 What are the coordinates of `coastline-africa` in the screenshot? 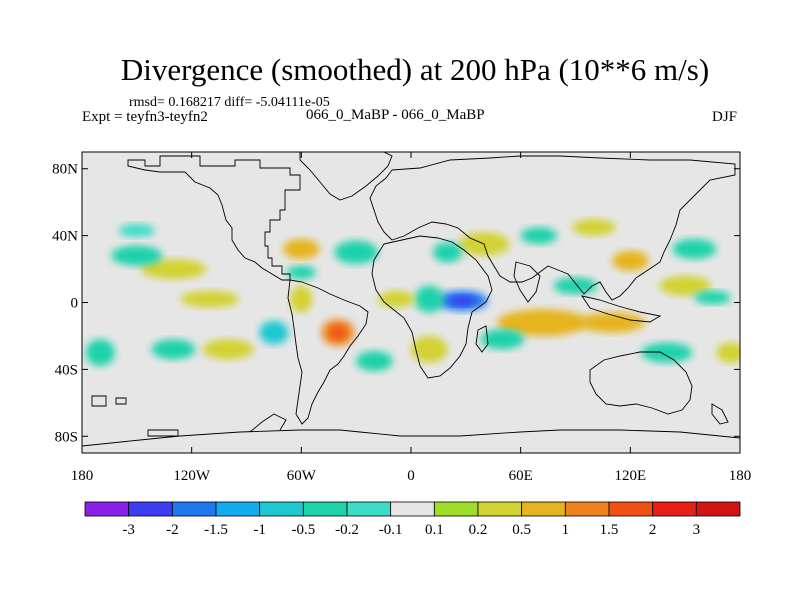 It's located at (432, 307).